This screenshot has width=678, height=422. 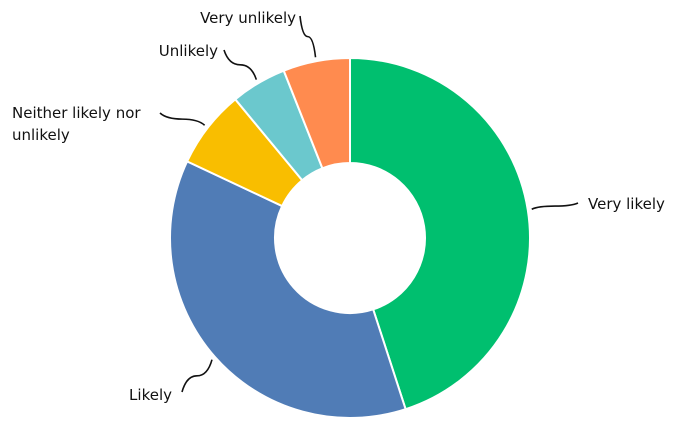 I want to click on leader-unlikely, so click(x=240, y=64).